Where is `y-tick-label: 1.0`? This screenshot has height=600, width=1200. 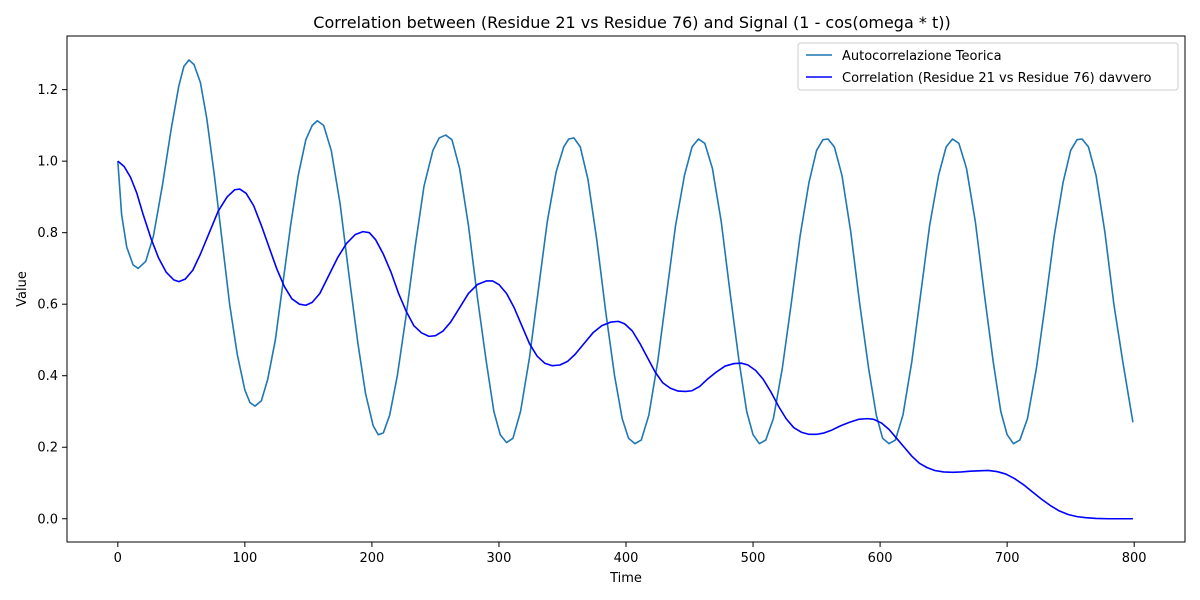
y-tick-label: 1.0 is located at coordinates (47, 162).